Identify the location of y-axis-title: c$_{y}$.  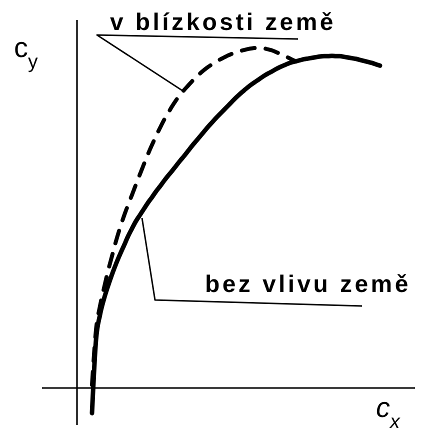
(26, 52).